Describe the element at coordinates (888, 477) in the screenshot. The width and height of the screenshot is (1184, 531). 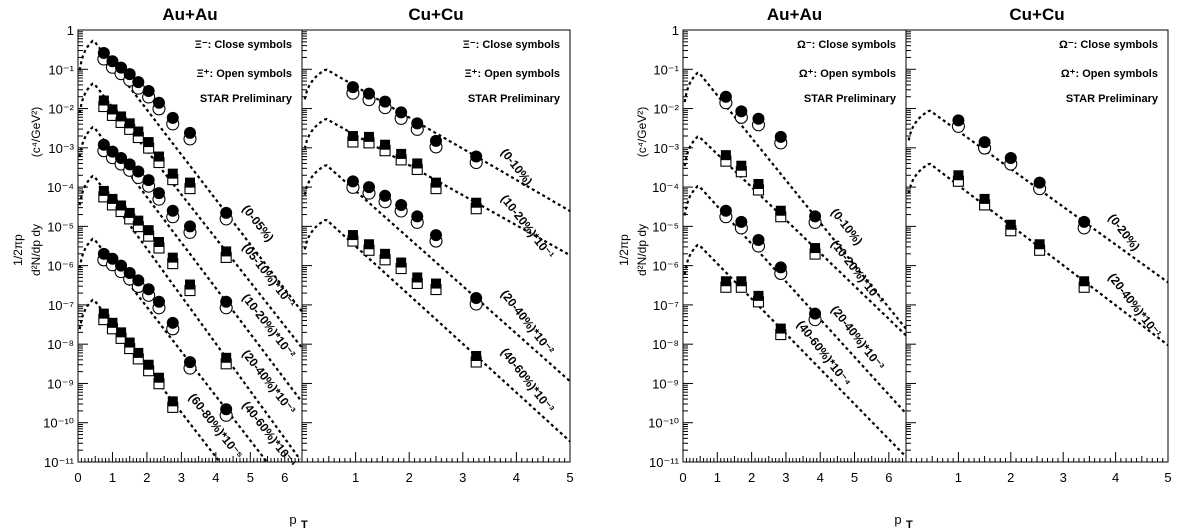
I see `x-tick-label: 6` at that location.